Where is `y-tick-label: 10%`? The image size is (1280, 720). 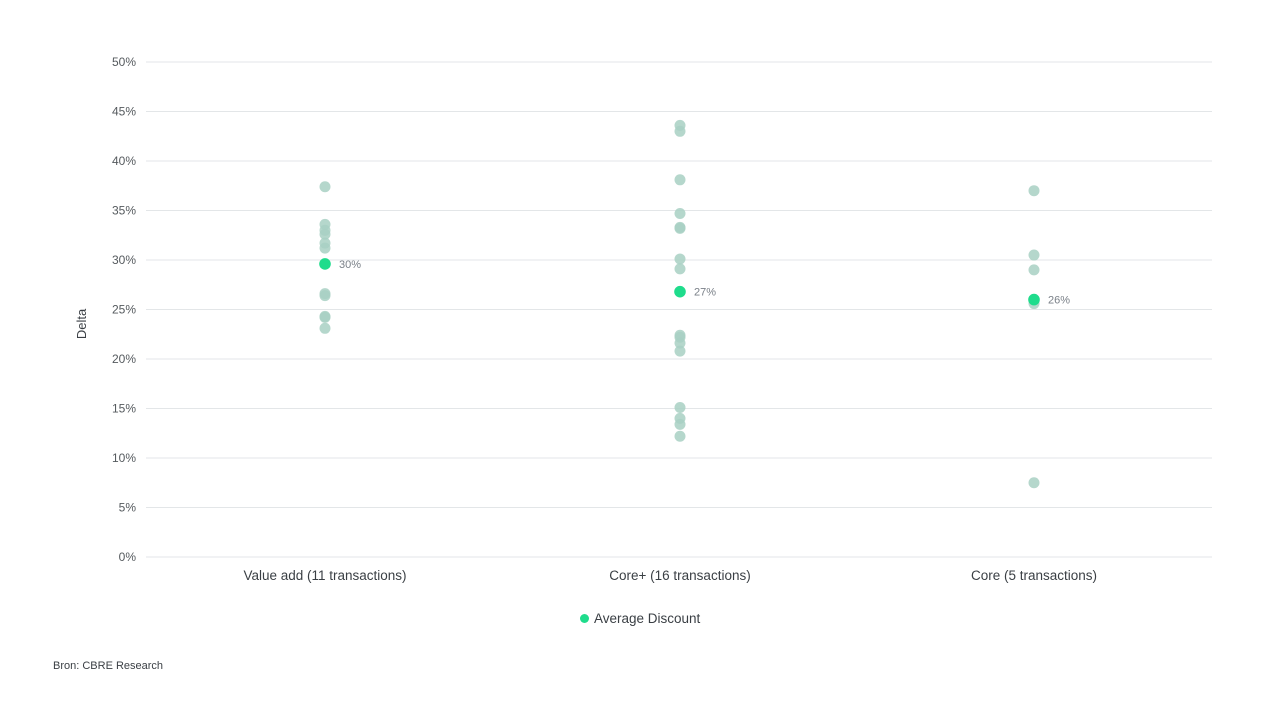 y-tick-label: 10% is located at coordinates (124, 458).